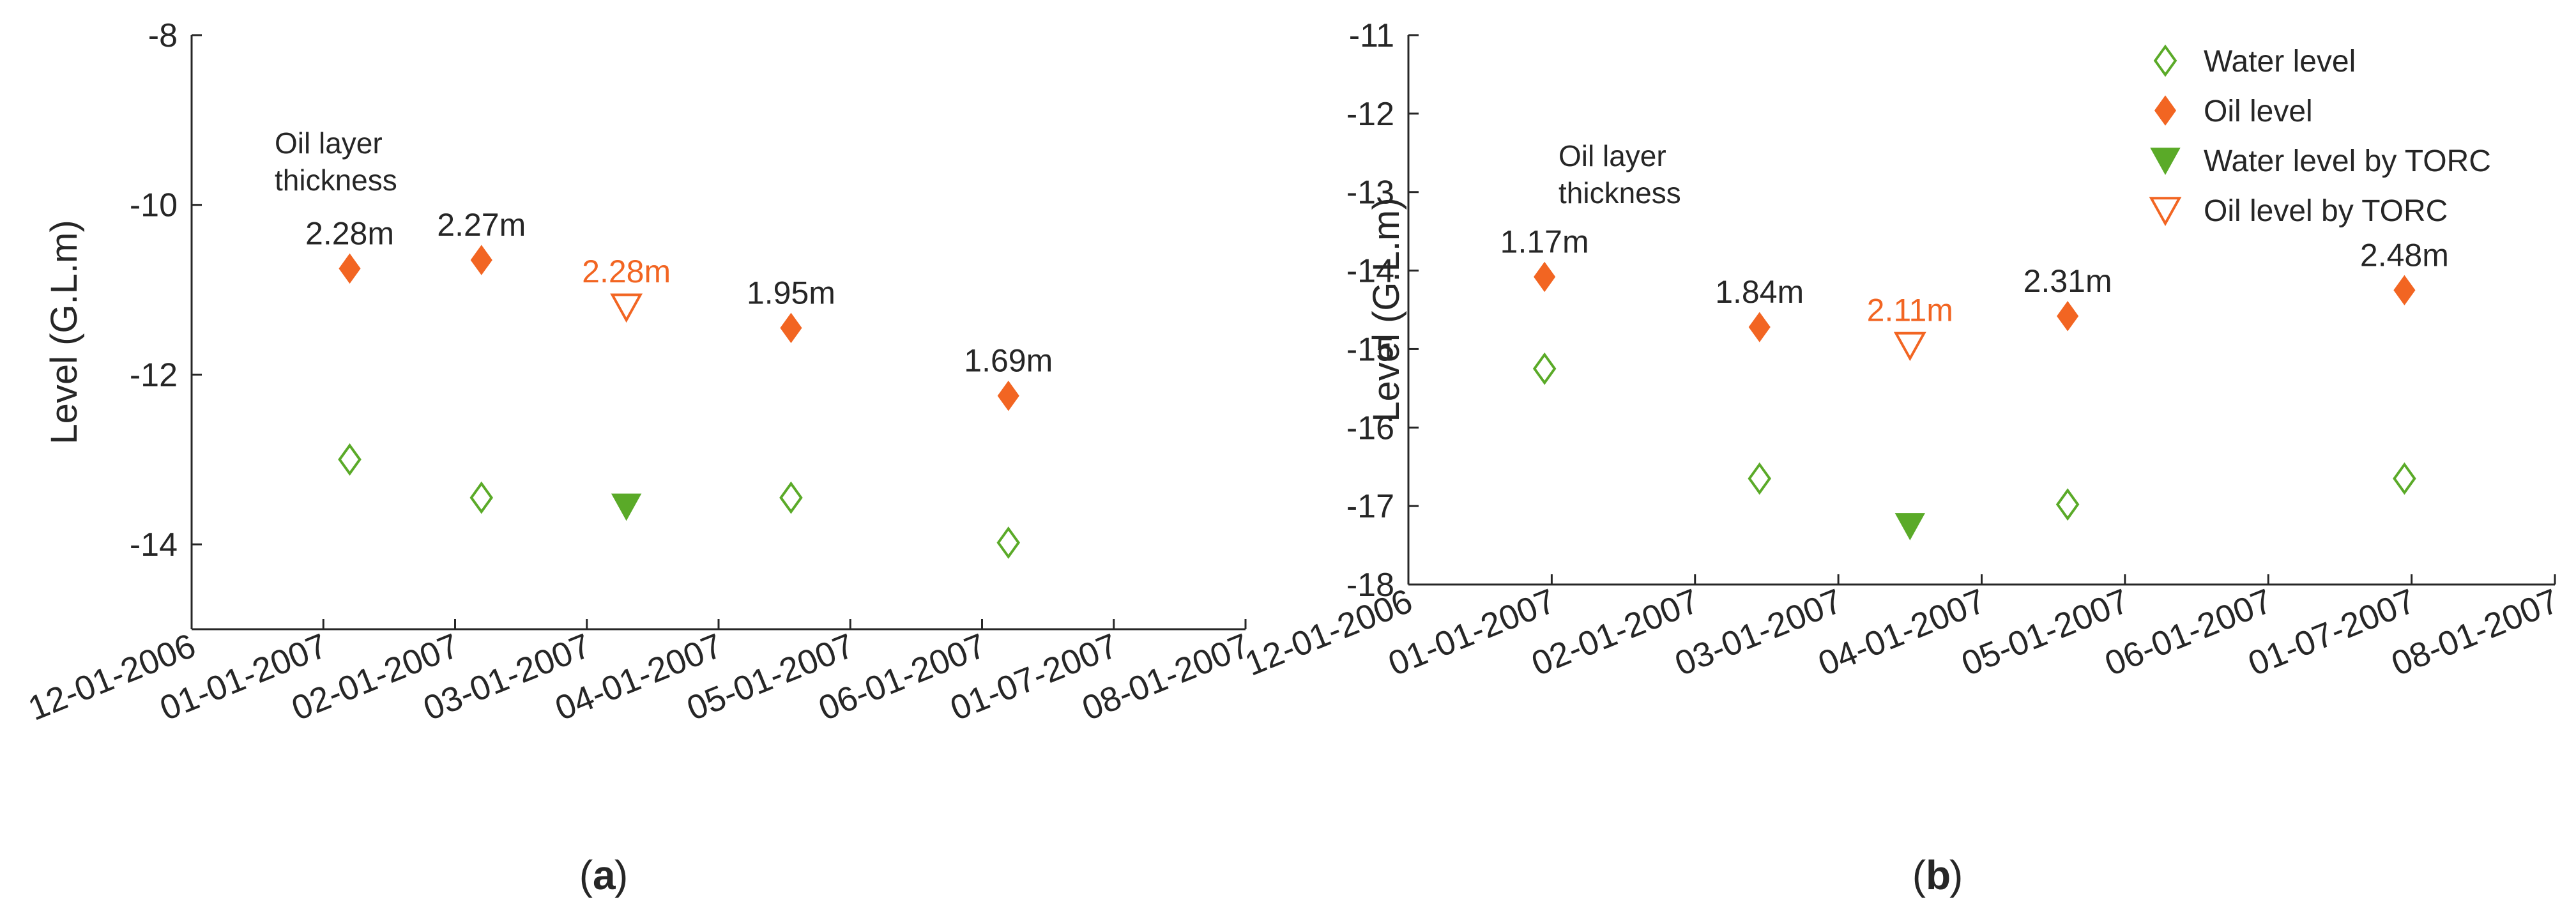  I want to click on y-tick-label: -13, so click(1370, 193).